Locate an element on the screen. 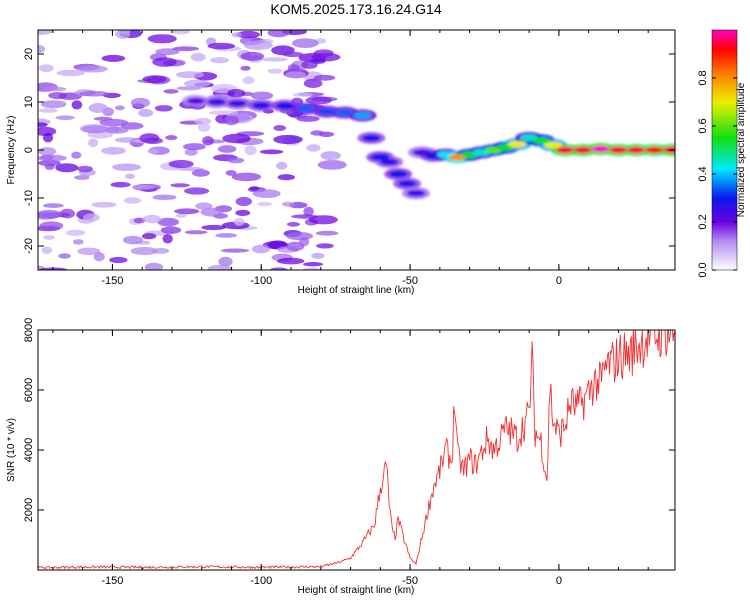 This screenshot has width=750, height=600. bottom-x-axis-label: Height of straight line (km) is located at coordinates (356, 590).